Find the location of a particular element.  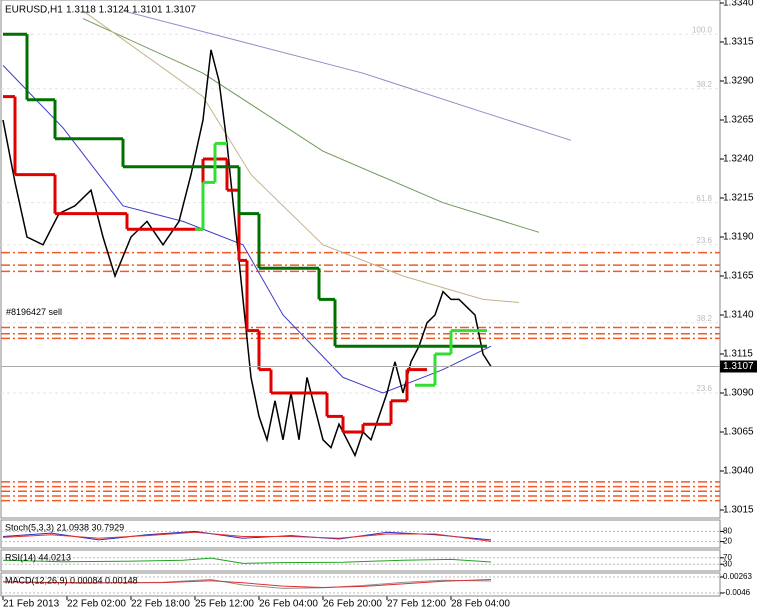

x-tick-label: 26 Feb 04:00 is located at coordinates (288, 604).